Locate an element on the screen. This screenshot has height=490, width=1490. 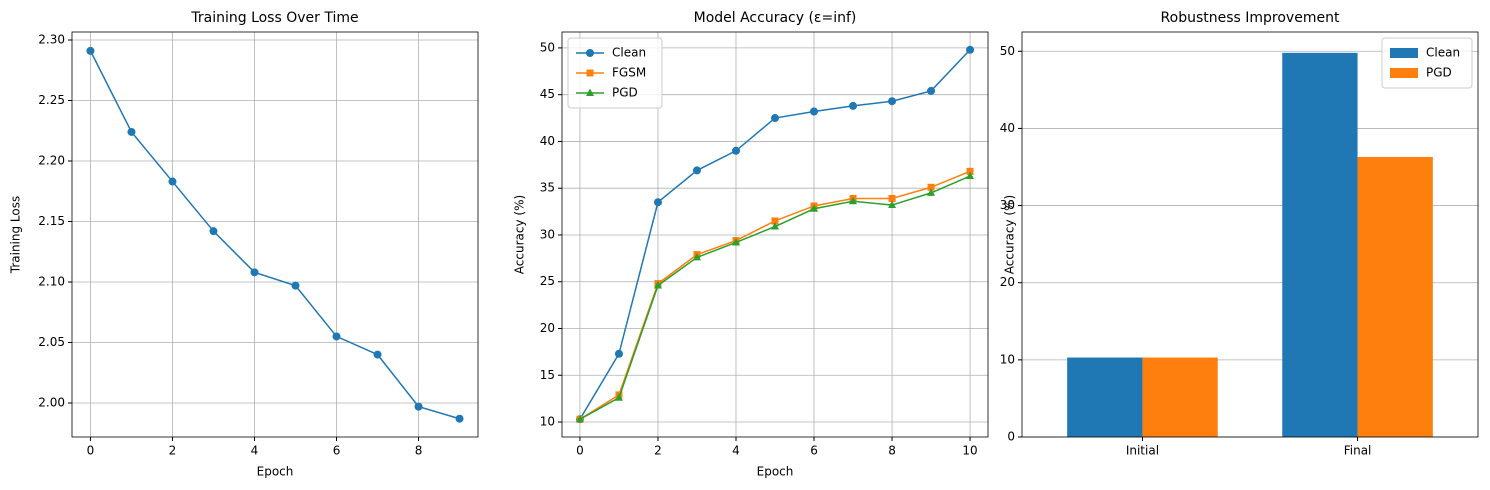
y-tick-label: 2.00 is located at coordinates (51, 402).